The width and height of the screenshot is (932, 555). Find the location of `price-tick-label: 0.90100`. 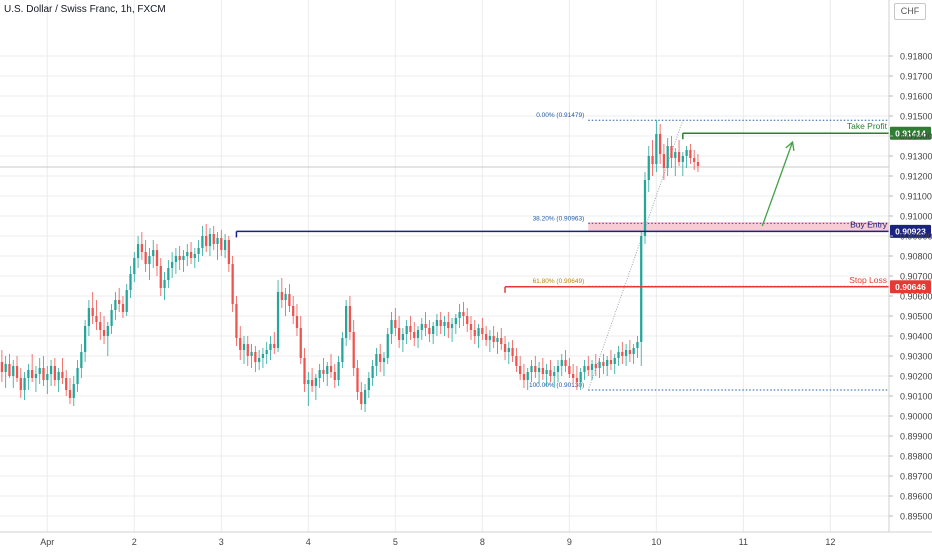

price-tick-label: 0.90100 is located at coordinates (916, 397).